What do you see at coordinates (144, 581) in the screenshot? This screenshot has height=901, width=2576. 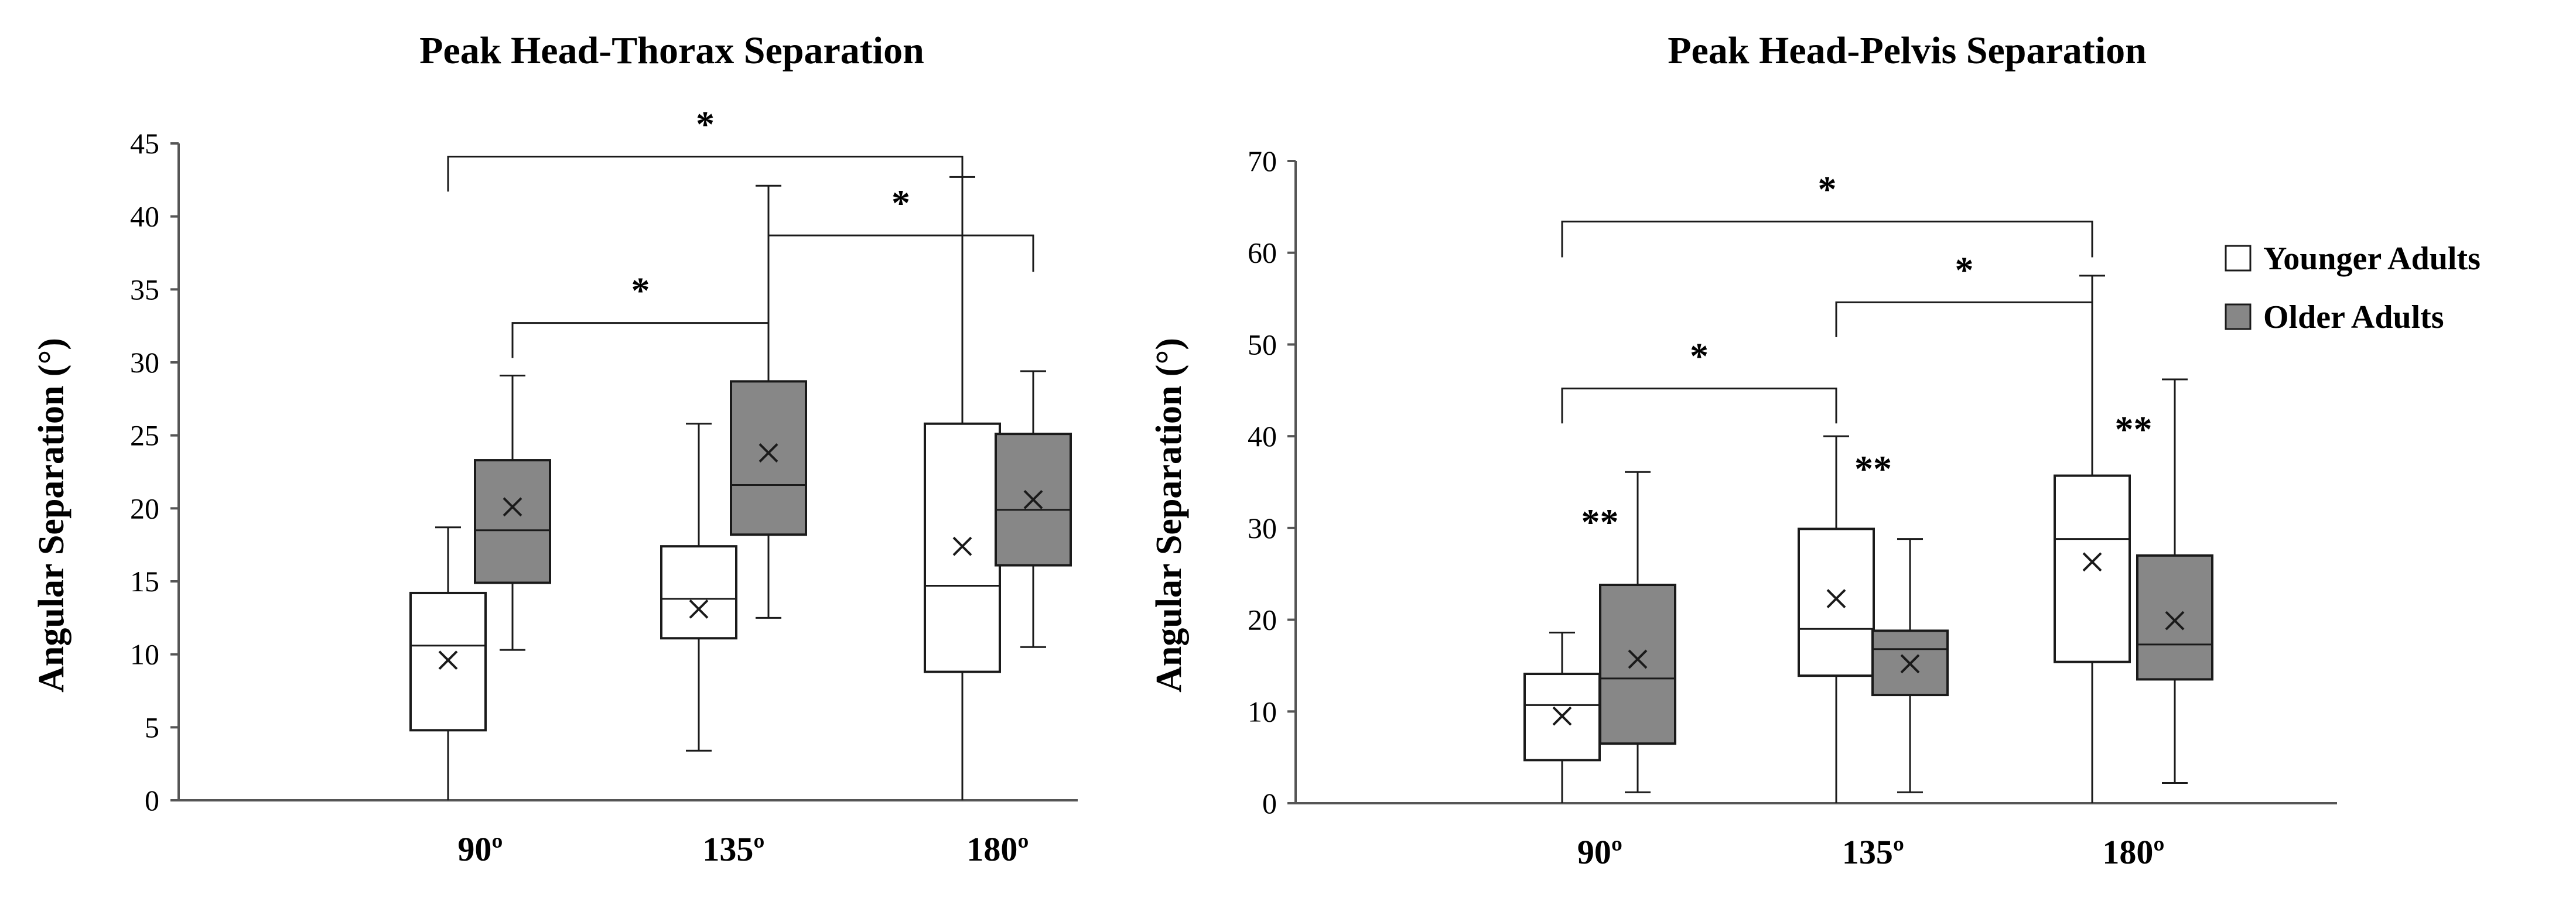 I see `y-tick-label: 15` at bounding box center [144, 581].